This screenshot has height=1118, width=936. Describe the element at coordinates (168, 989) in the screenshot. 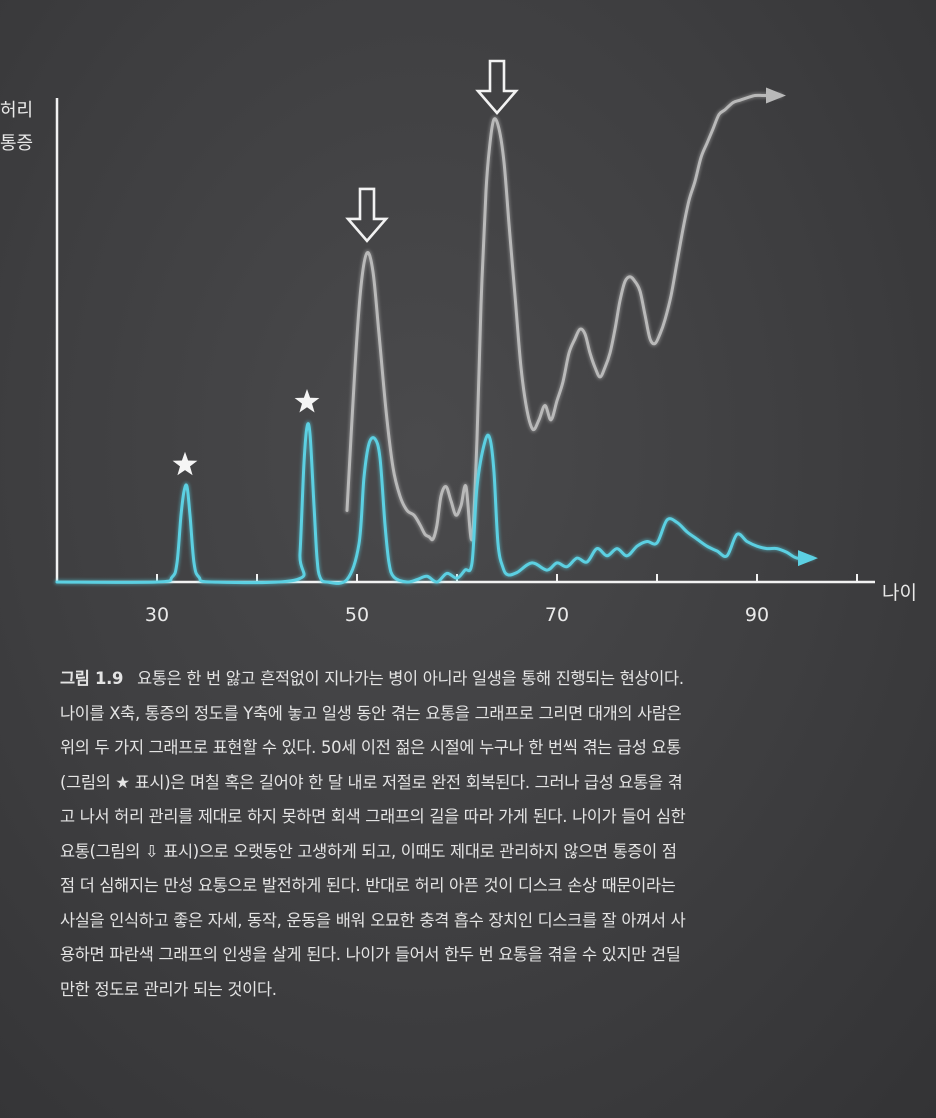

I see `caption-line-9: 만한 정도로 관리가 되는 것이다.` at that location.